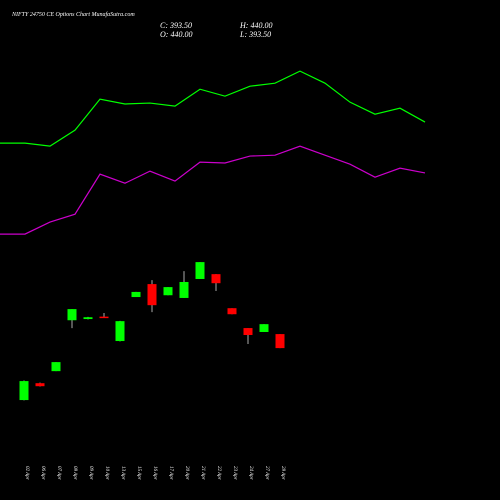 Image resolution: width=500 pixels, height=500 pixels. I want to click on indicator-line, so click(213, 108).